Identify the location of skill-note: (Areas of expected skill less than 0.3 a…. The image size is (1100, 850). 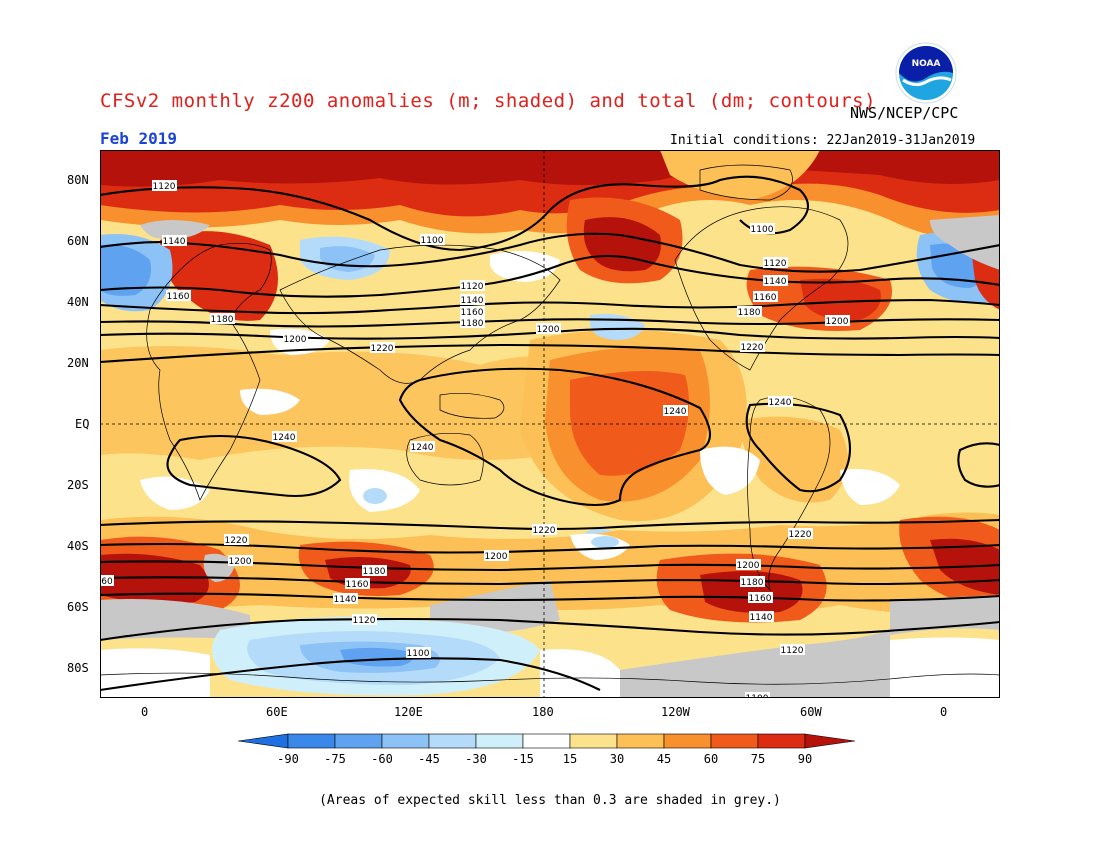
(550, 800).